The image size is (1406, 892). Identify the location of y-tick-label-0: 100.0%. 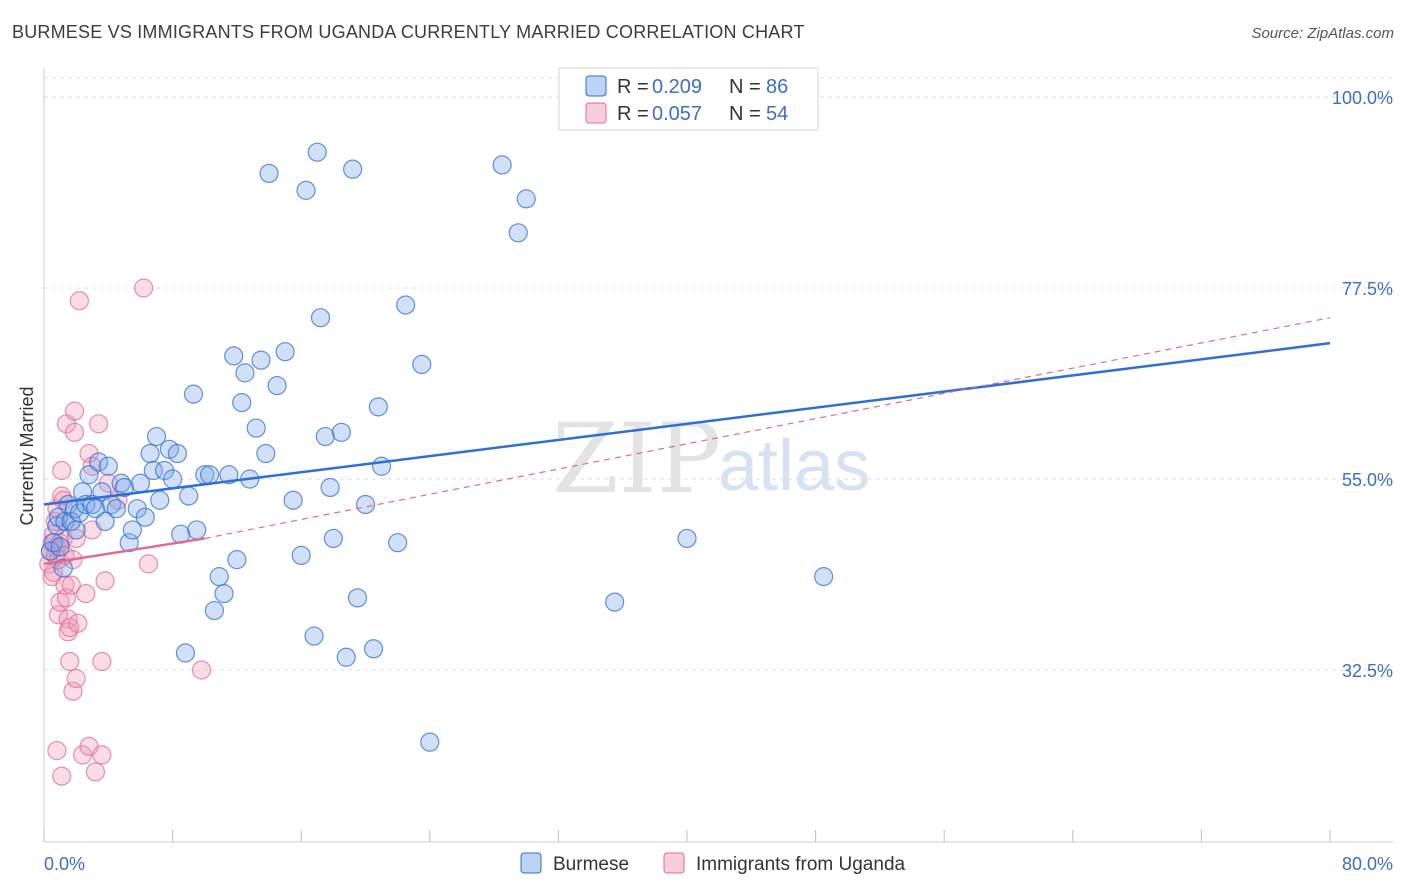
(1362, 98).